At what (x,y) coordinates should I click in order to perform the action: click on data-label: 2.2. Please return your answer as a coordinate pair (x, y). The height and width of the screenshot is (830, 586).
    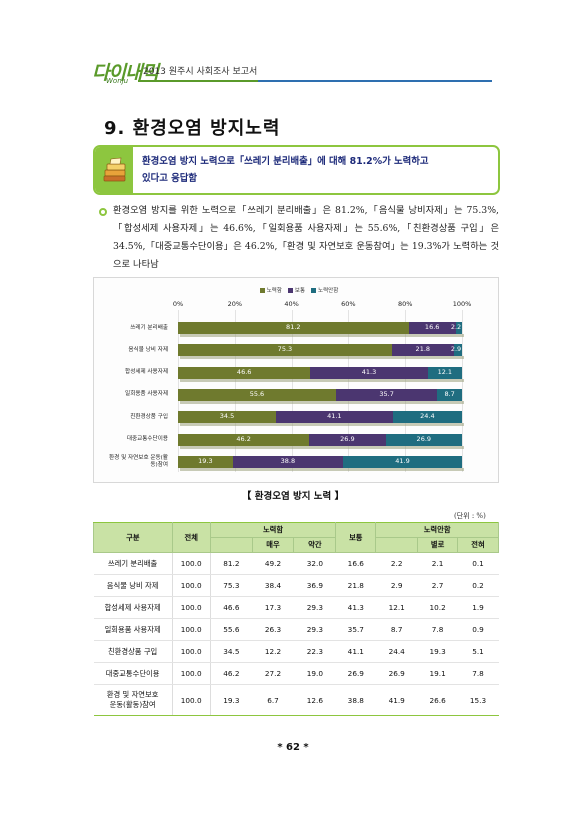
    Looking at the image, I should click on (456, 327).